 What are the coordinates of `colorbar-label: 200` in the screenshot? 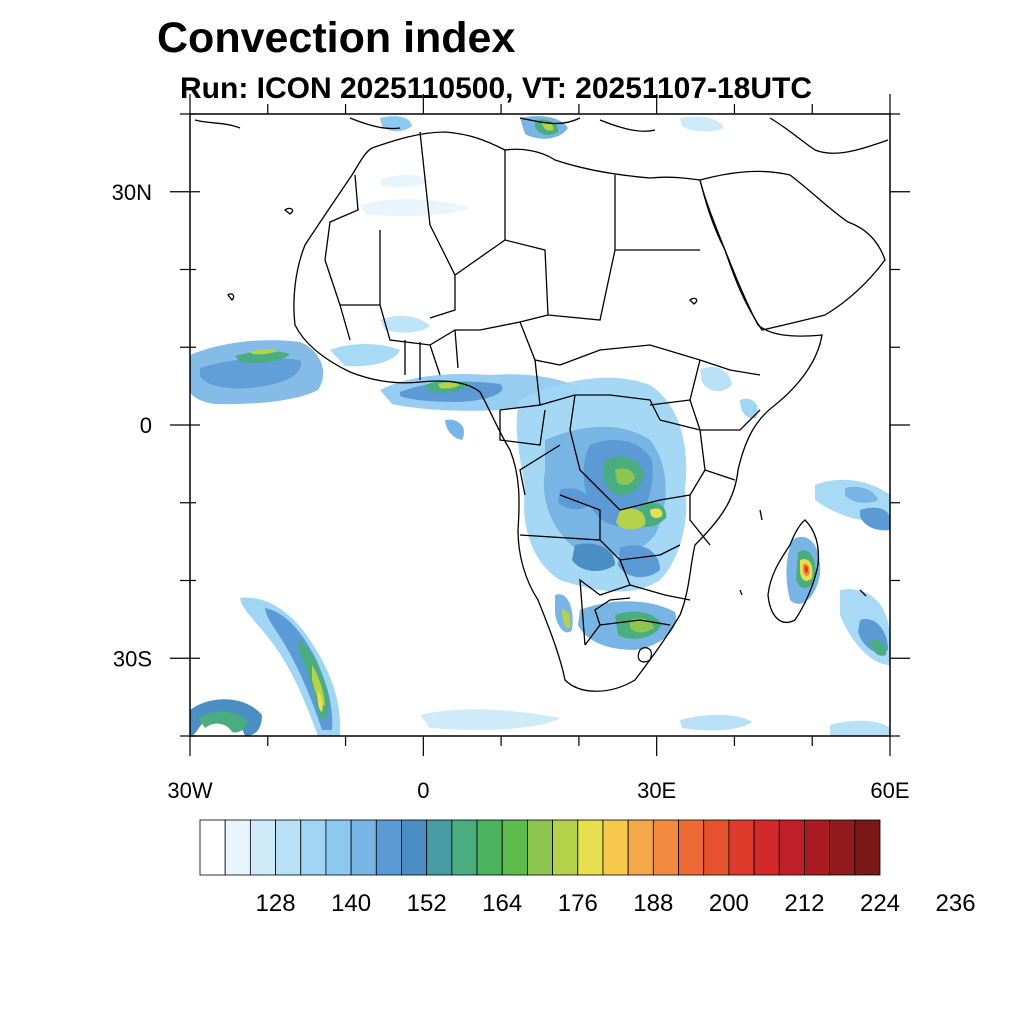 It's located at (729, 903).